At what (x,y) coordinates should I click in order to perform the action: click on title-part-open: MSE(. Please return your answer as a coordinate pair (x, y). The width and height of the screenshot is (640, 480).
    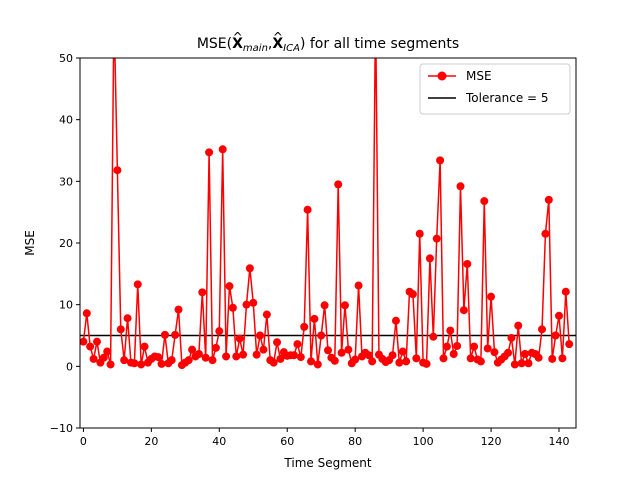
    Looking at the image, I should click on (214, 44).